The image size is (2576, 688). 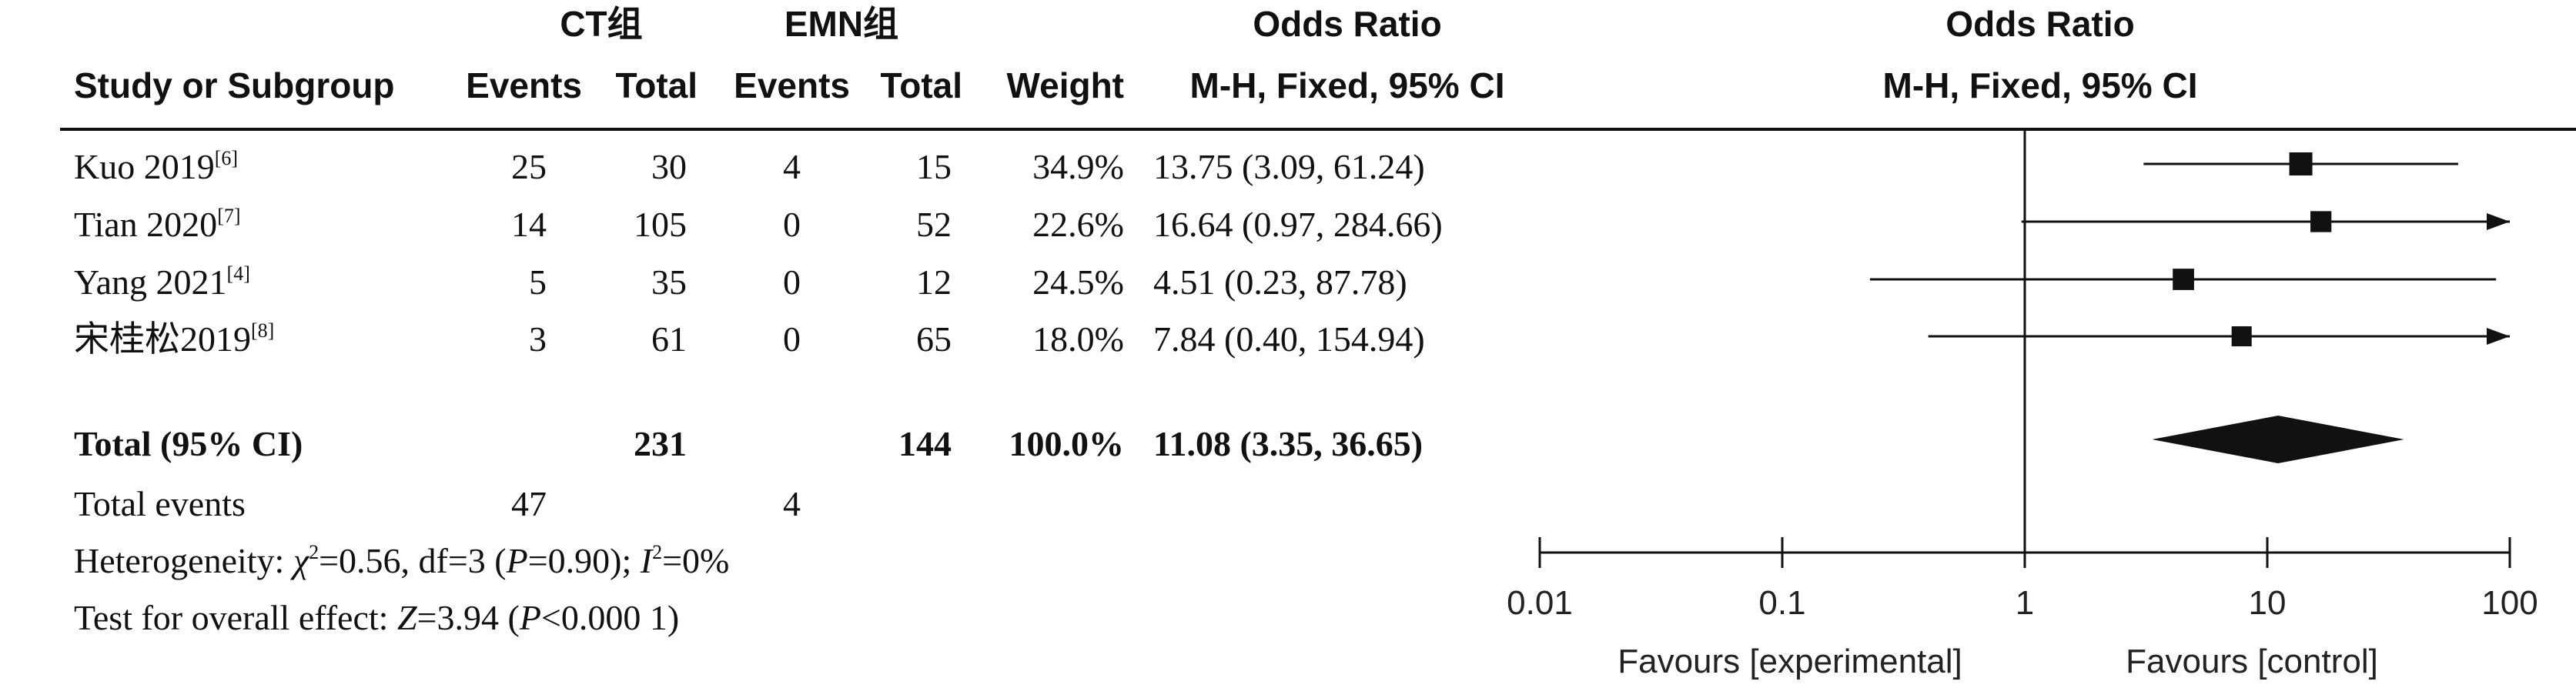 What do you see at coordinates (1078, 282) in the screenshot?
I see `weight-cell: 24.5%` at bounding box center [1078, 282].